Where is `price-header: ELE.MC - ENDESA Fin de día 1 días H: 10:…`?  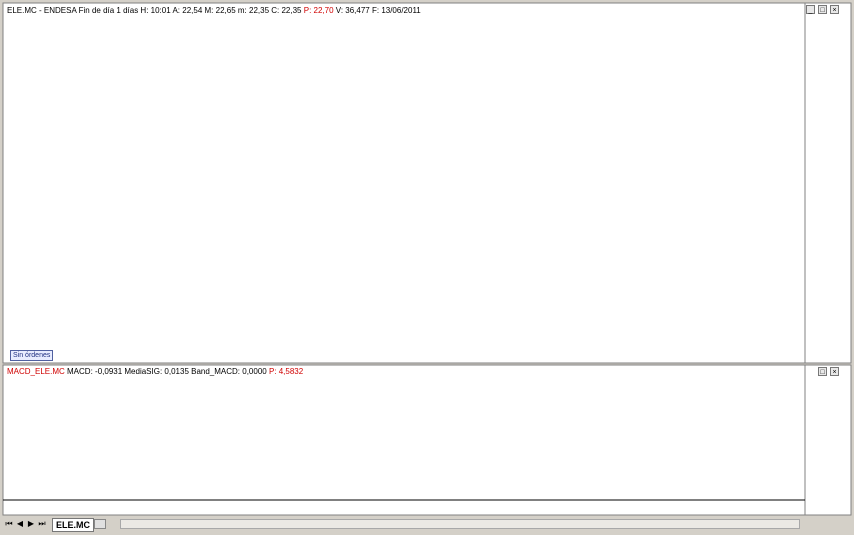 price-header: ELE.MC - ENDESA Fin de día 1 días H: 10:… is located at coordinates (214, 10).